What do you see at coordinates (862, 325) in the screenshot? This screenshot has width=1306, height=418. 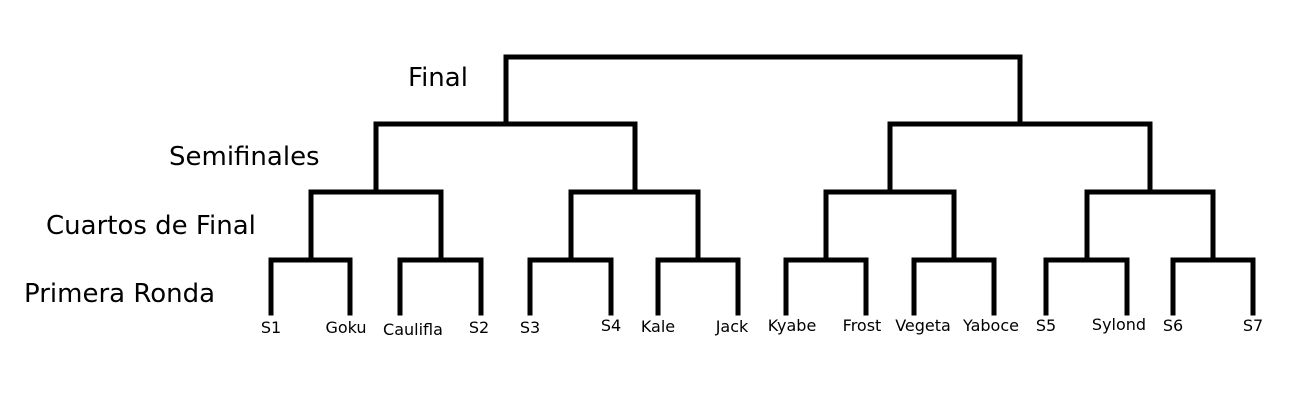 I see `player-label: Frost` at bounding box center [862, 325].